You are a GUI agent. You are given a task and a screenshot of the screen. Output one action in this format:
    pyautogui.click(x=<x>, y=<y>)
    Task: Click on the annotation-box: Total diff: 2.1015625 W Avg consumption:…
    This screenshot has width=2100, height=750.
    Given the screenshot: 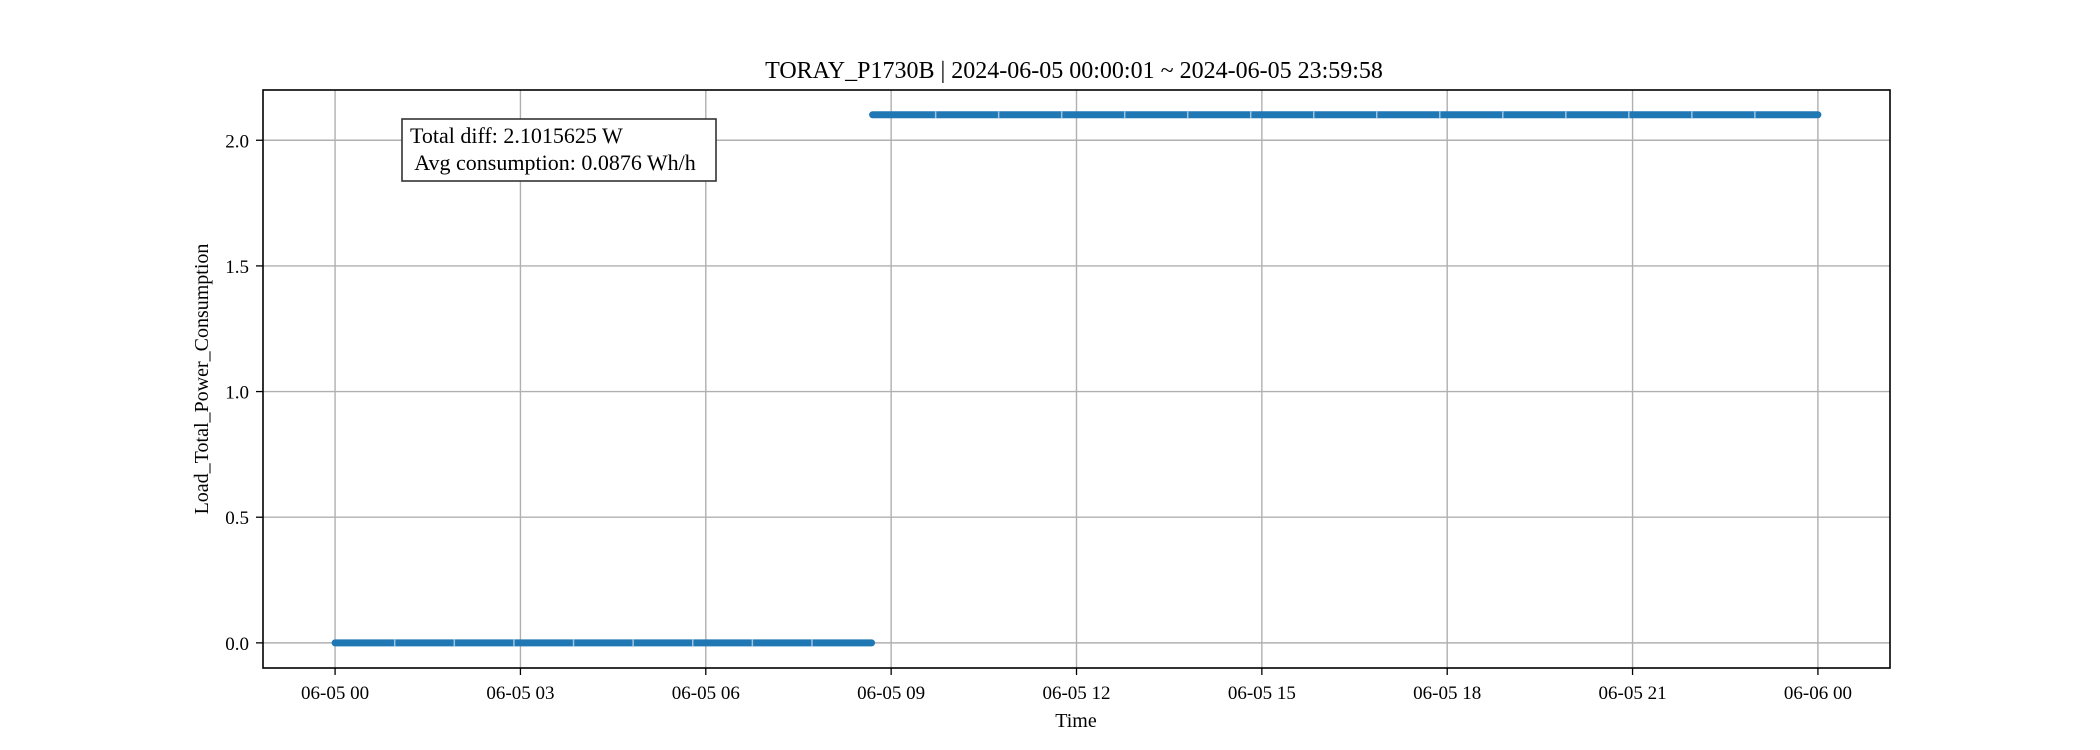 What is the action you would take?
    pyautogui.click(x=559, y=150)
    